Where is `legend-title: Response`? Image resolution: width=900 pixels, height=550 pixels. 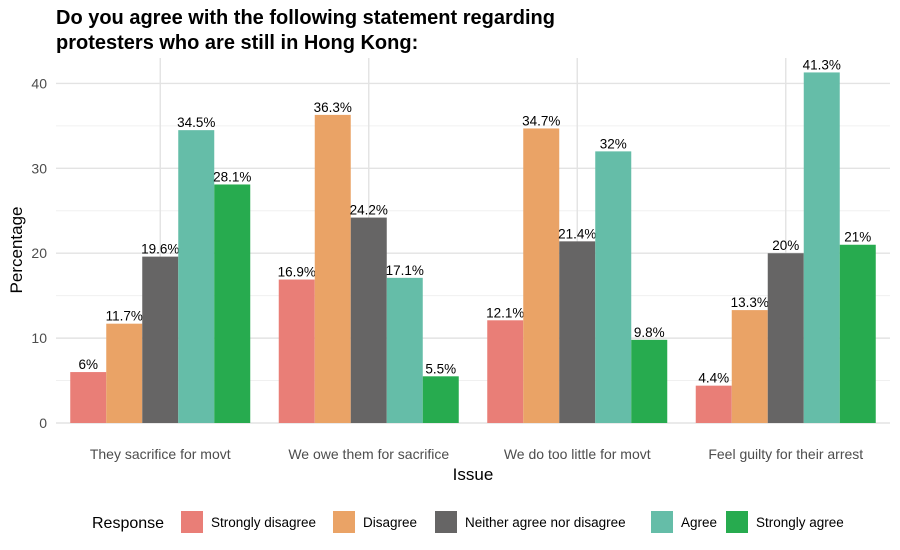 legend-title: Response is located at coordinates (128, 523).